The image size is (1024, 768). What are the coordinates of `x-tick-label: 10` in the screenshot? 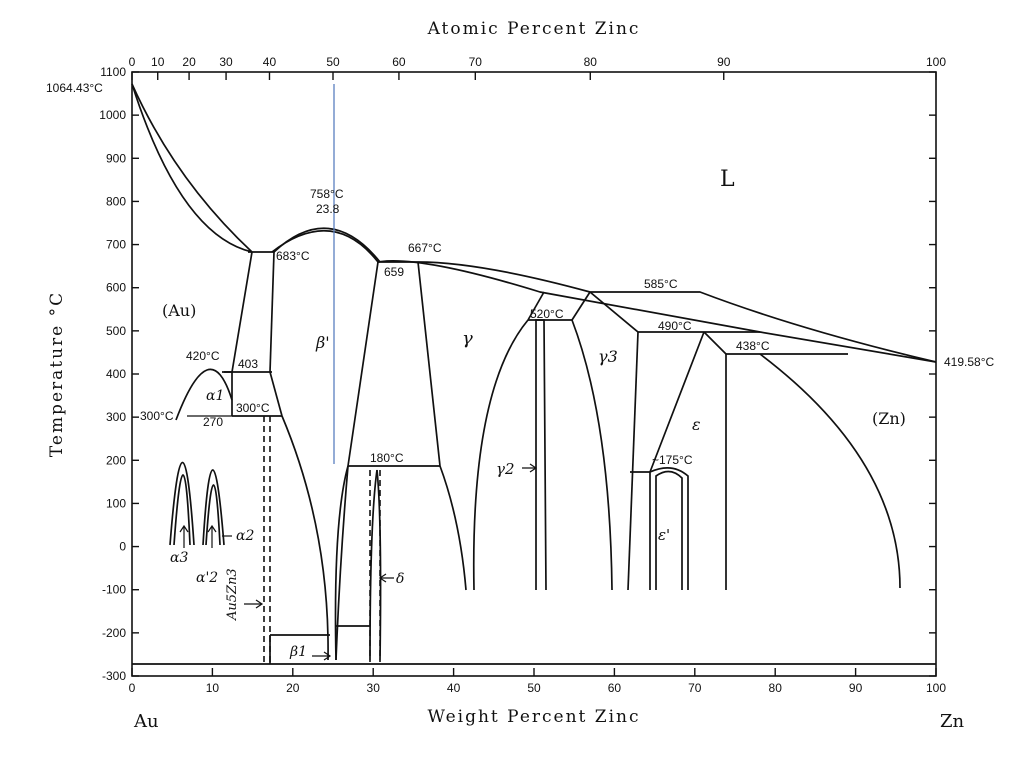 It's located at (213, 688).